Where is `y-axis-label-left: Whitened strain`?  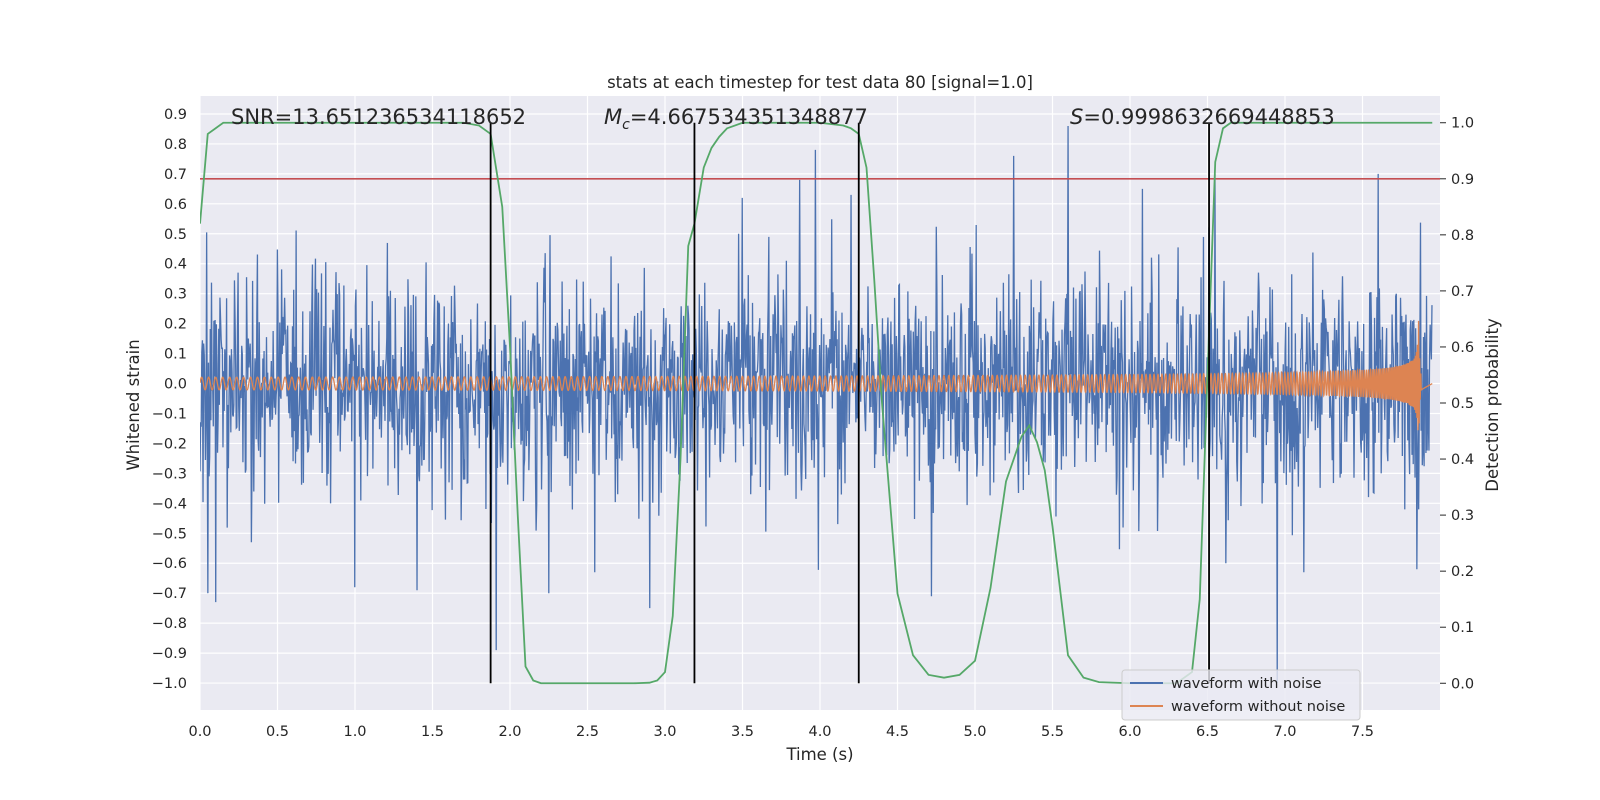 y-axis-label-left: Whitened strain is located at coordinates (133, 404).